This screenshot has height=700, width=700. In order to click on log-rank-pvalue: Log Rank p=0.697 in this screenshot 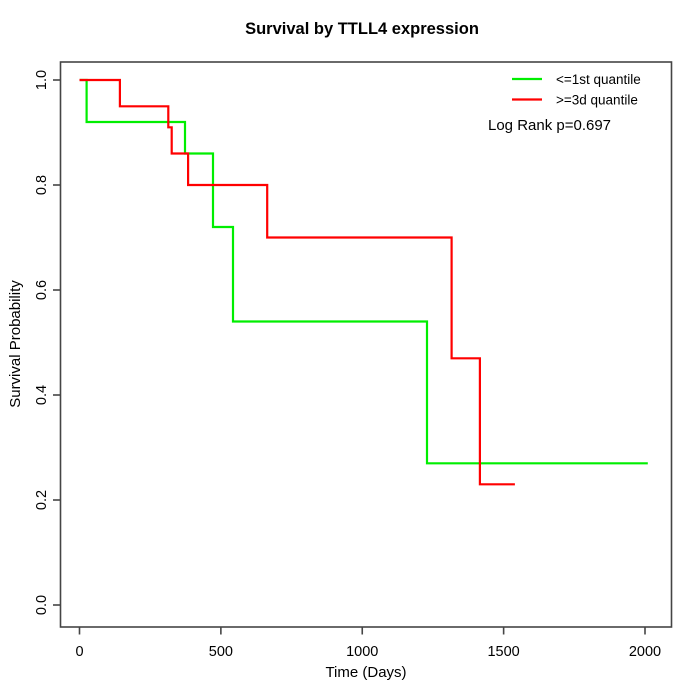, I will do `click(549, 125)`.